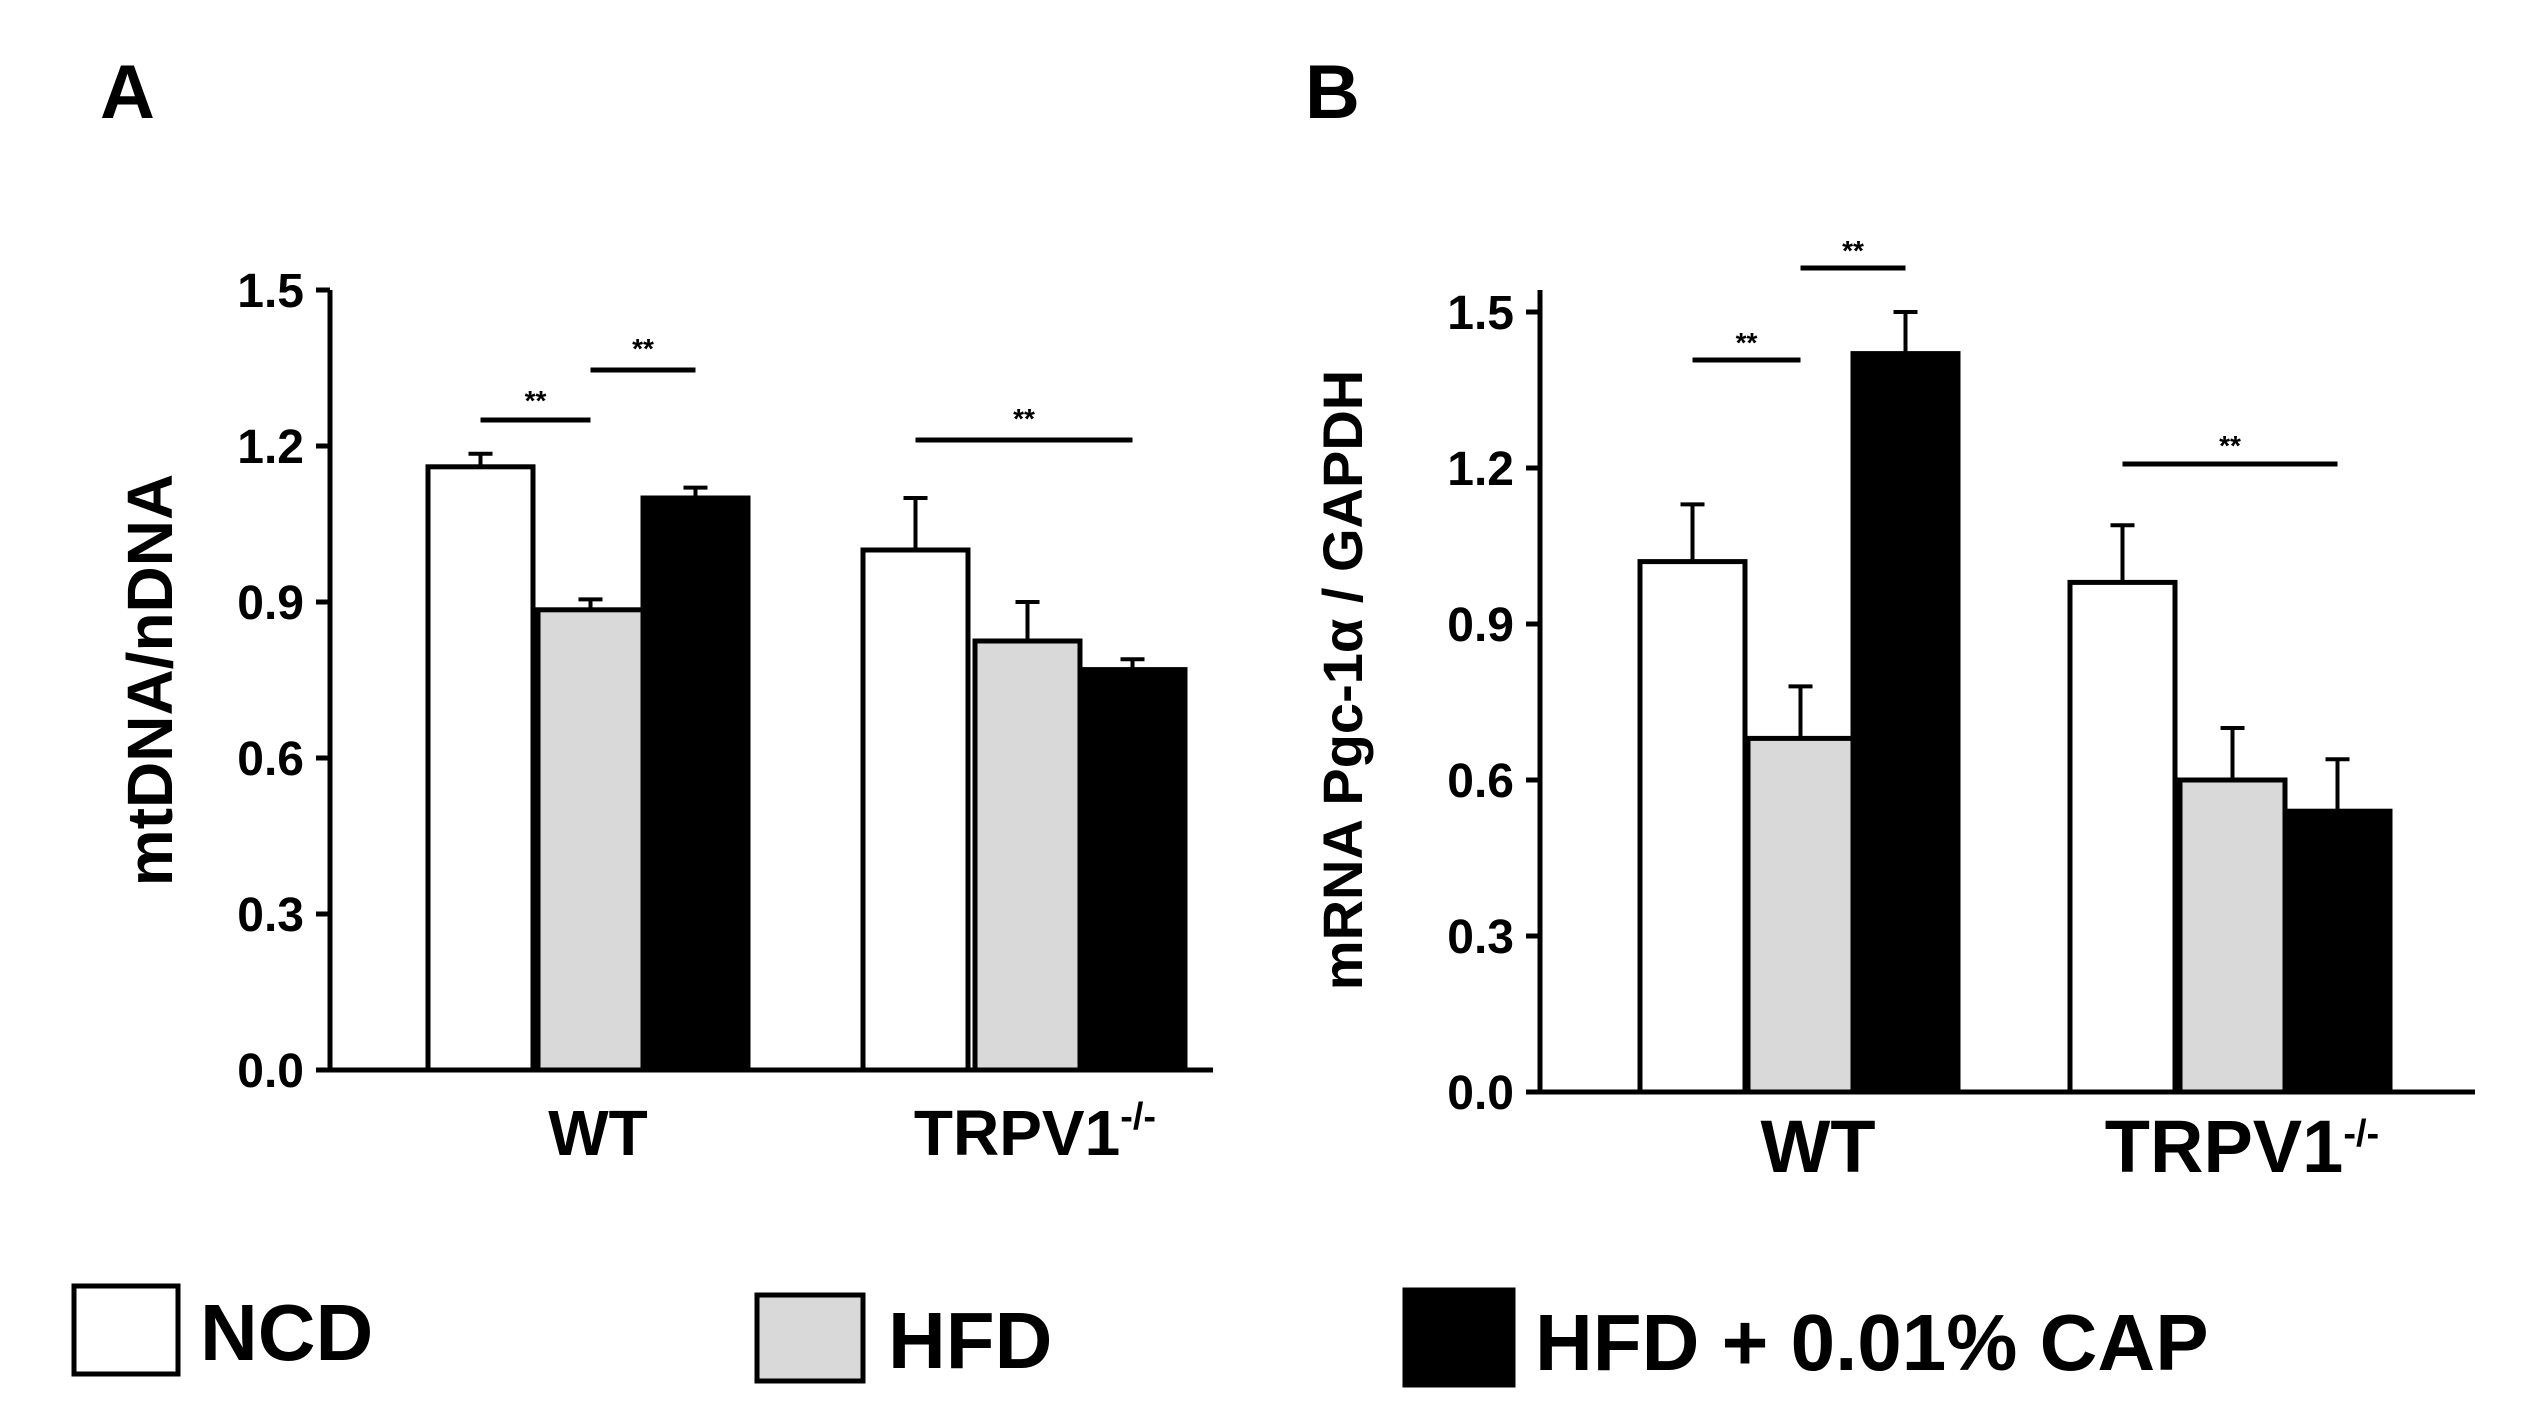 This screenshot has width=2541, height=1411. Describe the element at coordinates (852, 1132) in the screenshot. I see `panel-a-group-labels: WT TRPV1-/-` at that location.